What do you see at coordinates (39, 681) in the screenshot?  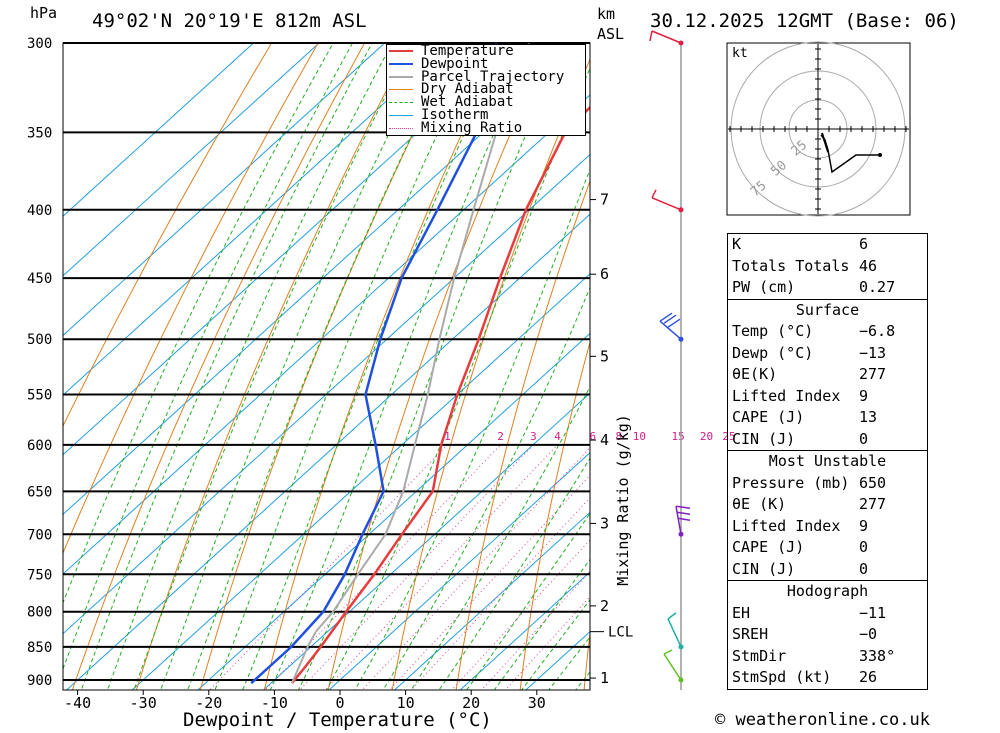 I see `pressure-tick-label: 900` at bounding box center [39, 681].